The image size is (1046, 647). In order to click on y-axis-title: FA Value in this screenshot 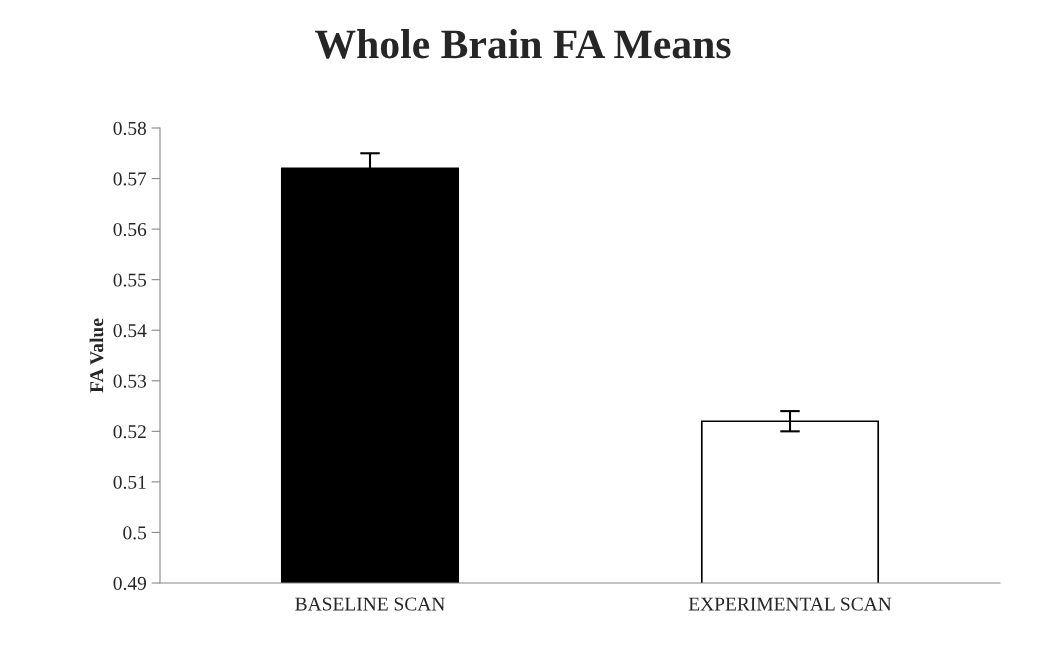, I will do `click(96, 355)`.